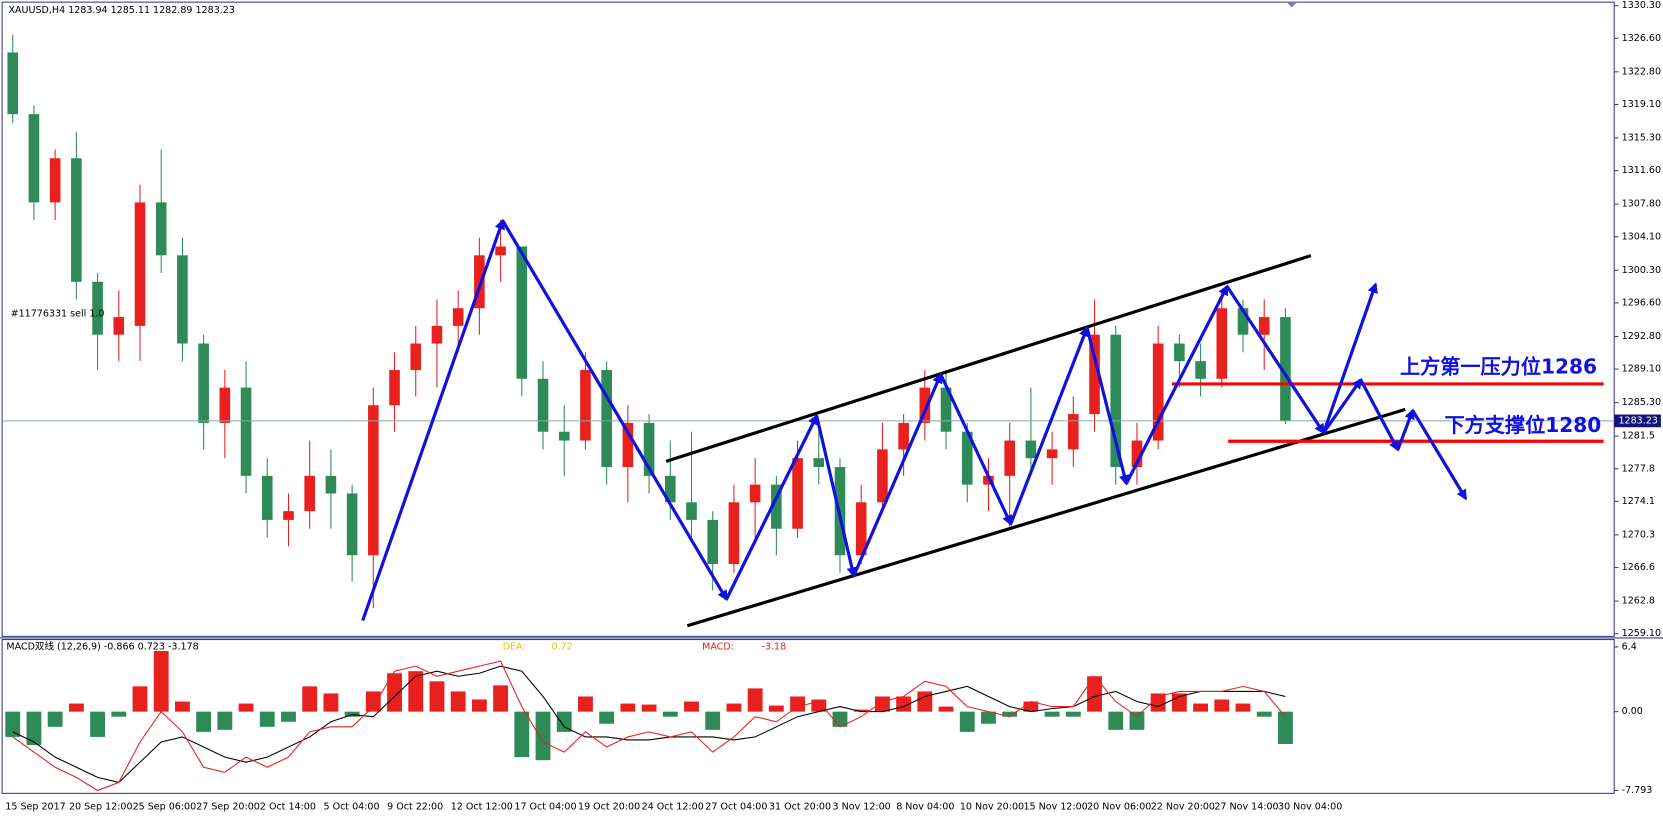  Describe the element at coordinates (609, 807) in the screenshot. I see `x-tick-label: 19 Oct 20:00` at that location.